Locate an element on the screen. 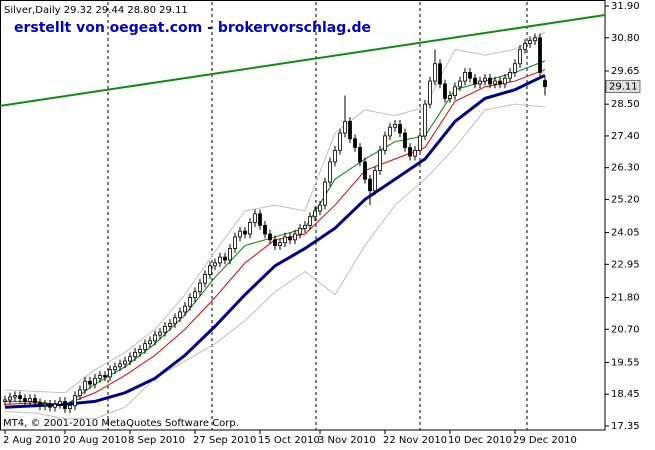 This screenshot has width=655, height=450. y-tick-label: 25.20 is located at coordinates (625, 199).